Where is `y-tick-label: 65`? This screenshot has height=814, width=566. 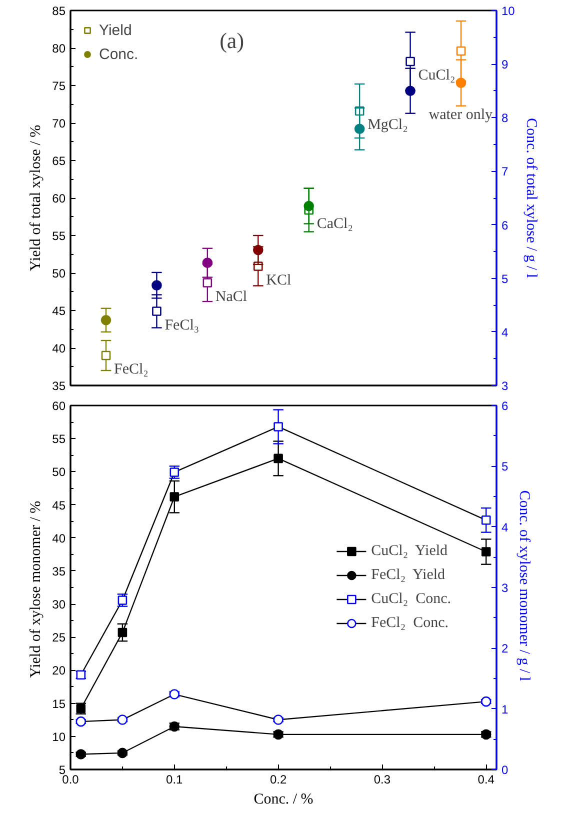 y-tick-label: 65 is located at coordinates (59, 161).